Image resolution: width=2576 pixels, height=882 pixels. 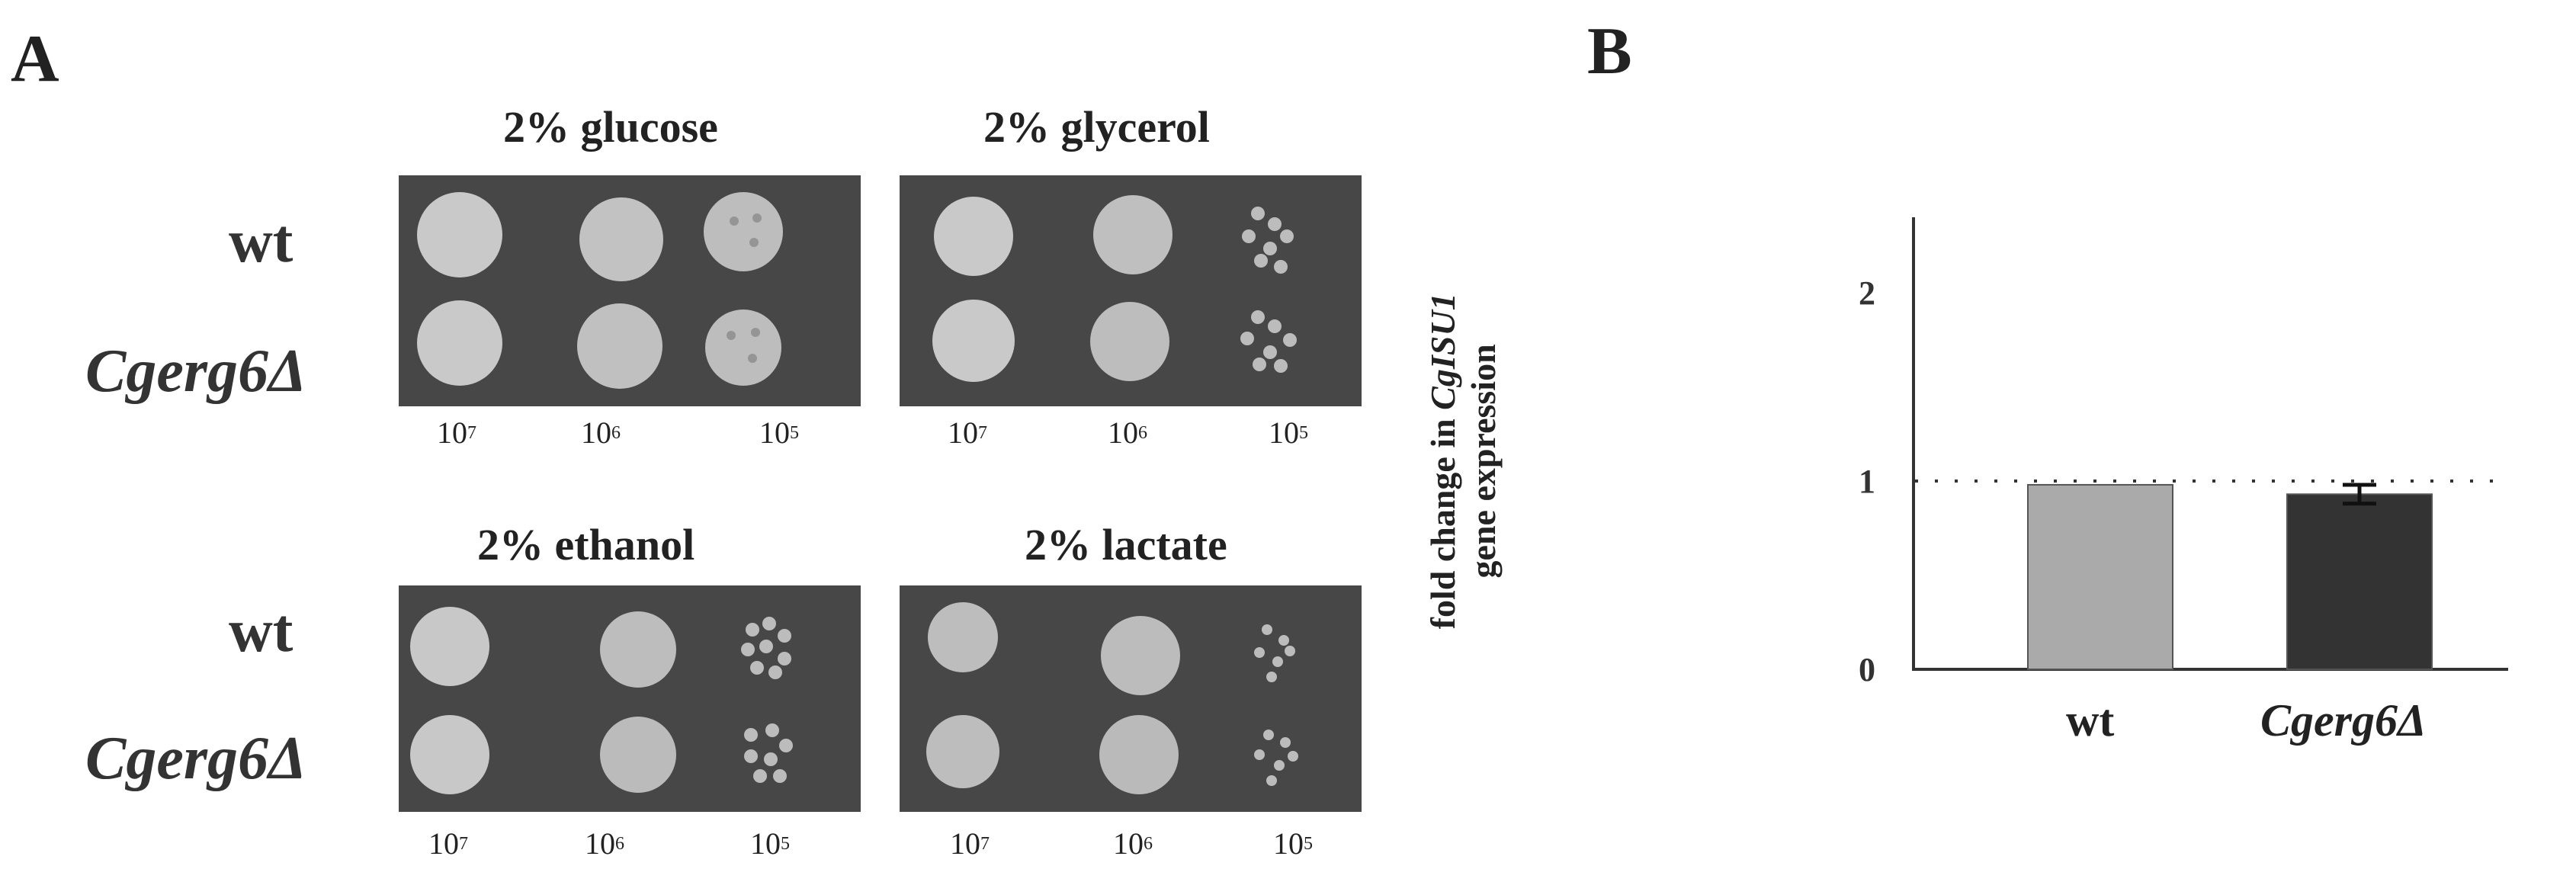 What do you see at coordinates (630, 698) in the screenshot?
I see `plate-image-ethanol` at bounding box center [630, 698].